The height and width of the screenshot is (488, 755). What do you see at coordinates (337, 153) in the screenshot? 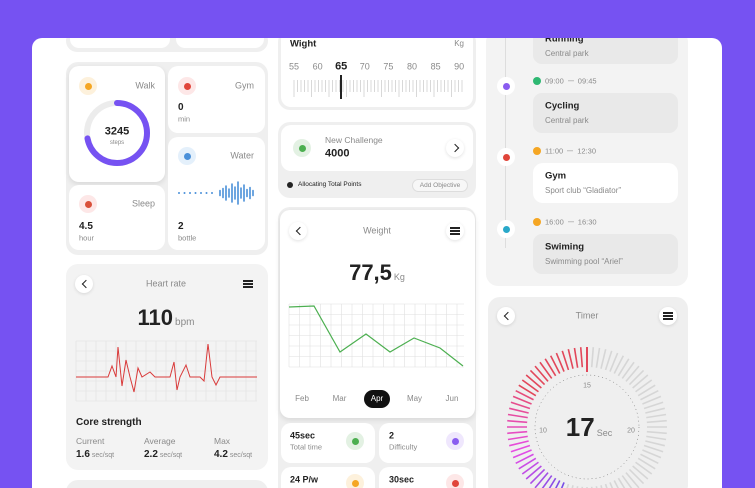
I see `challenge-value: 4000` at bounding box center [337, 153].